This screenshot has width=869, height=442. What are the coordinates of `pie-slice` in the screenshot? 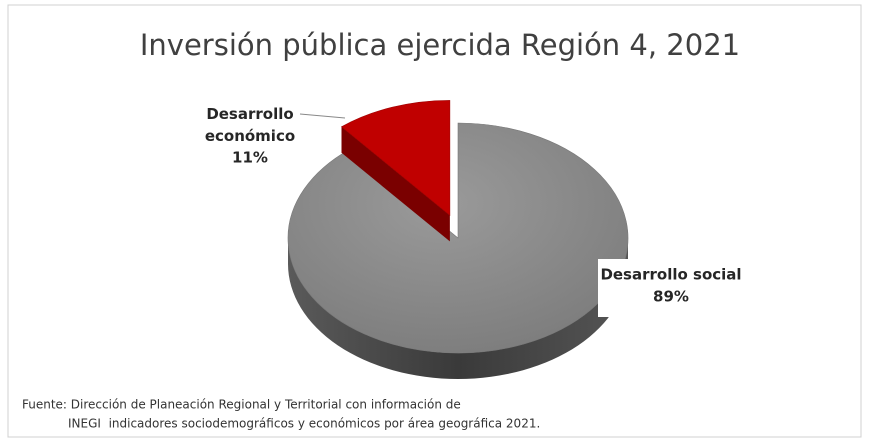 It's located at (395, 158).